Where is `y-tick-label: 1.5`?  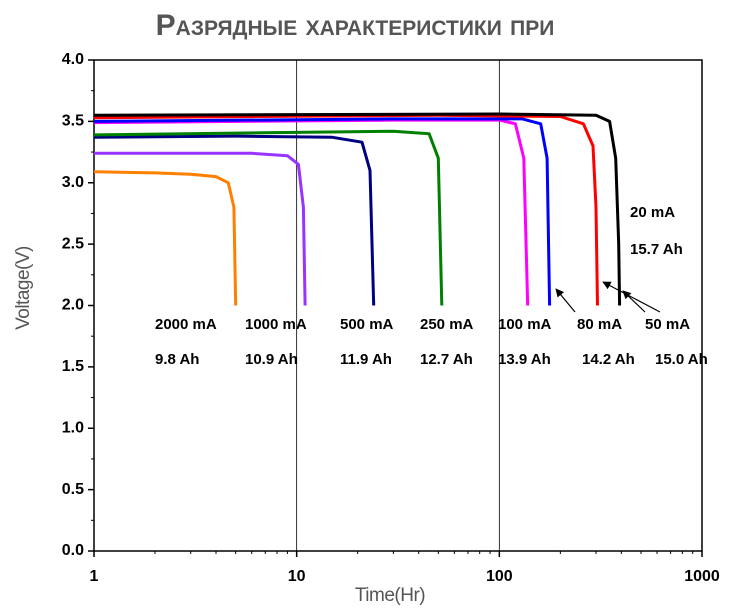
y-tick-label: 1.5 is located at coordinates (73, 366).